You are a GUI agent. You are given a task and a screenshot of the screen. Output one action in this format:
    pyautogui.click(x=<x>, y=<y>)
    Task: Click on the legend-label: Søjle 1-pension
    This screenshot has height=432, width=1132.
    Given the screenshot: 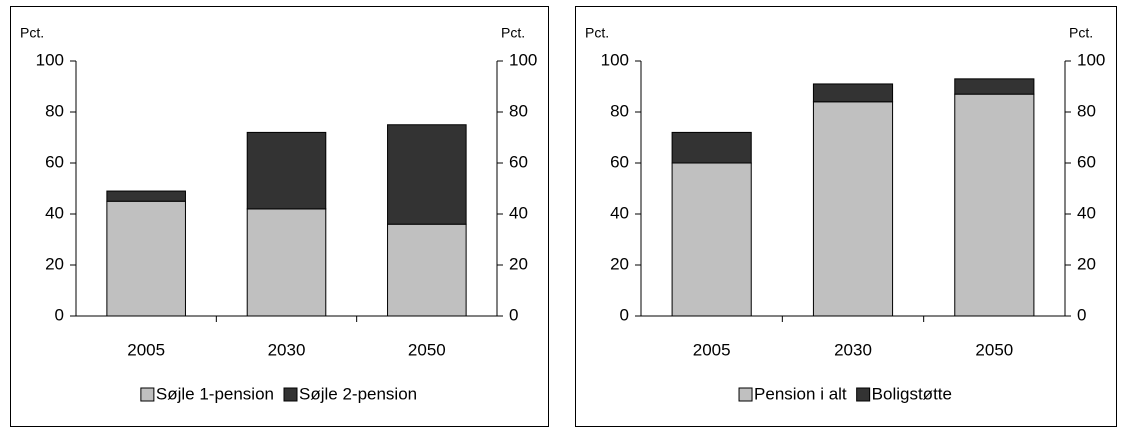 What is the action you would take?
    pyautogui.click(x=215, y=393)
    